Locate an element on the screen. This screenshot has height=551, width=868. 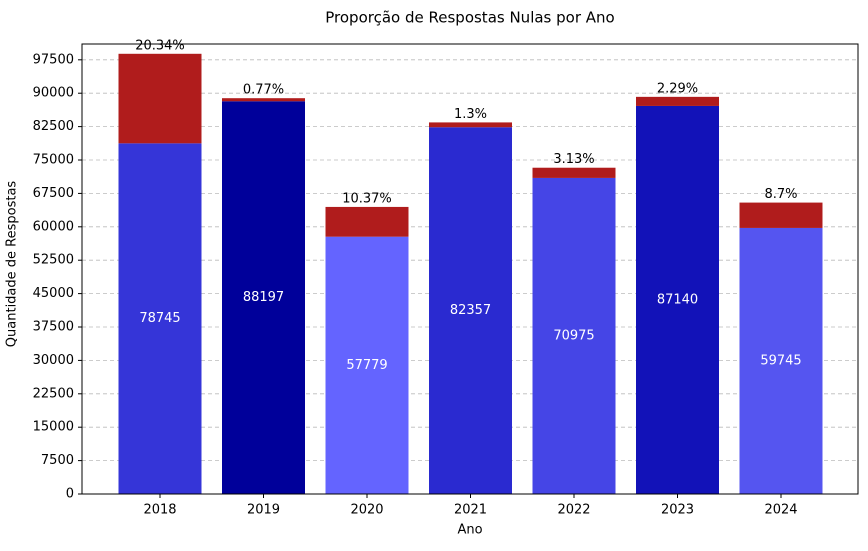
x-tick-label: 2024 is located at coordinates (780, 510).